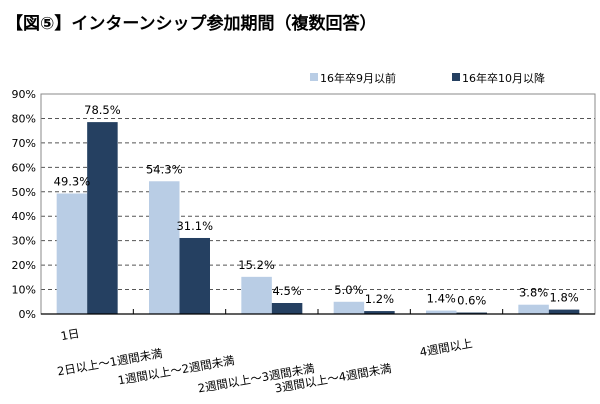 This screenshot has height=404, width=600. I want to click on y-tick-label: 70%, so click(24, 143).